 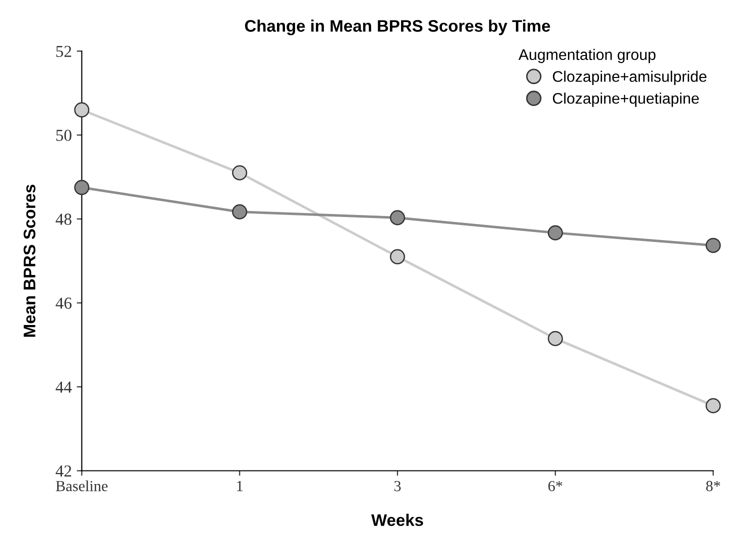 I want to click on x-tick-label: 8*, so click(x=713, y=486).